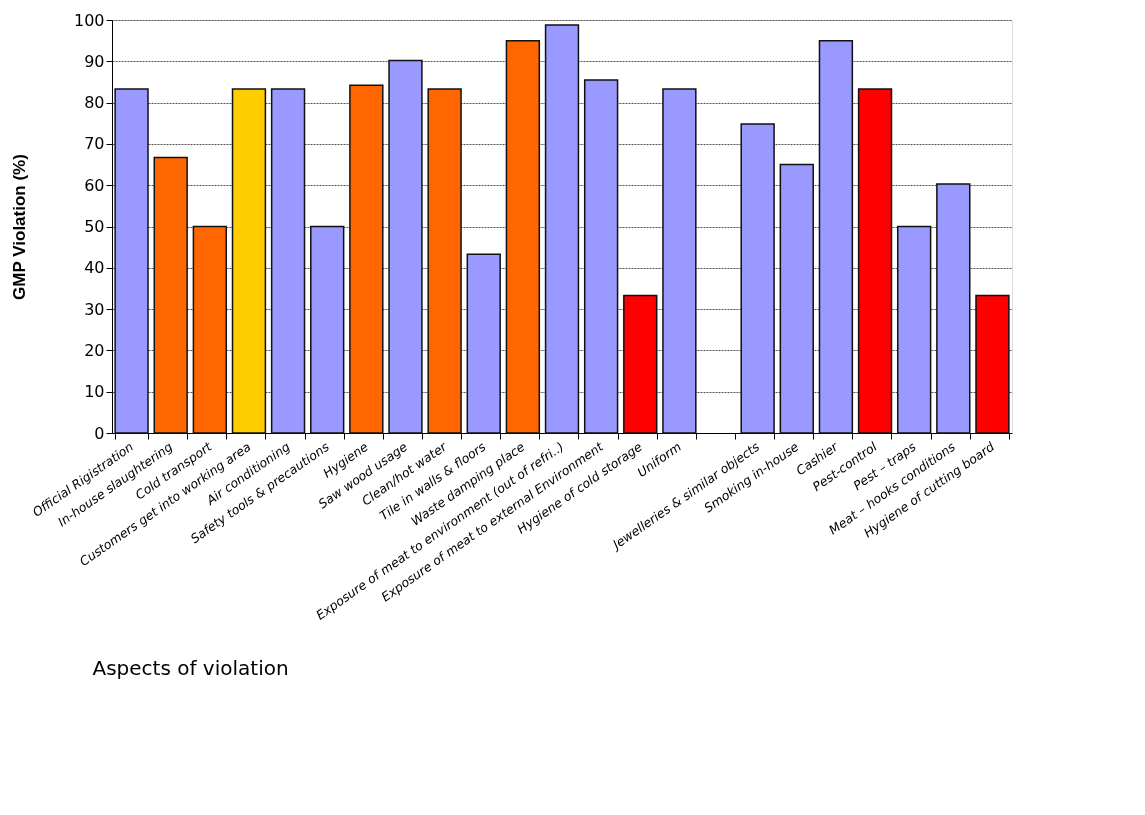  I want to click on y-tick-label: 100, so click(89, 20).